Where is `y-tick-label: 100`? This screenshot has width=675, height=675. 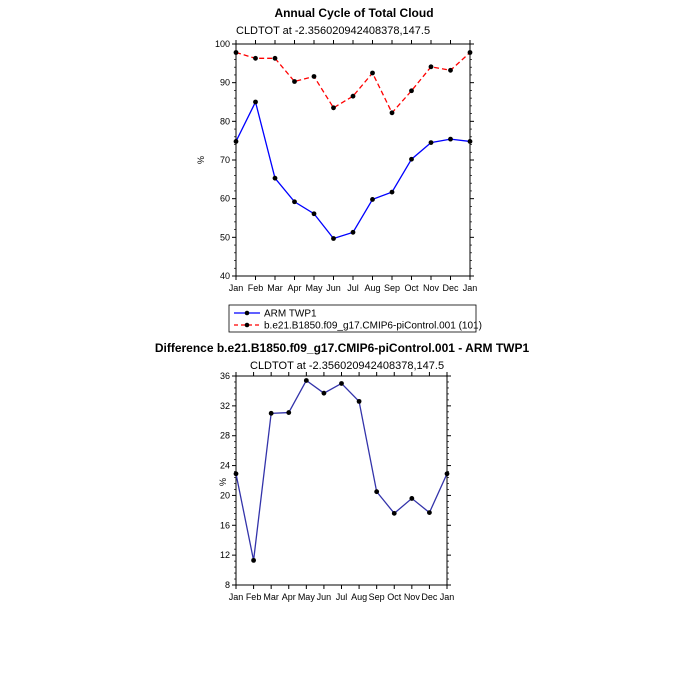 y-tick-label: 100 is located at coordinates (222, 44).